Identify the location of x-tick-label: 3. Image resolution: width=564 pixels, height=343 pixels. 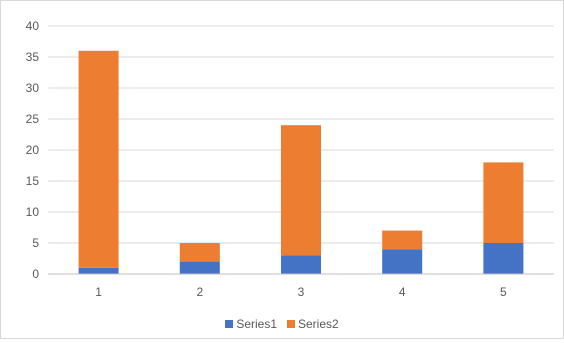
(301, 292).